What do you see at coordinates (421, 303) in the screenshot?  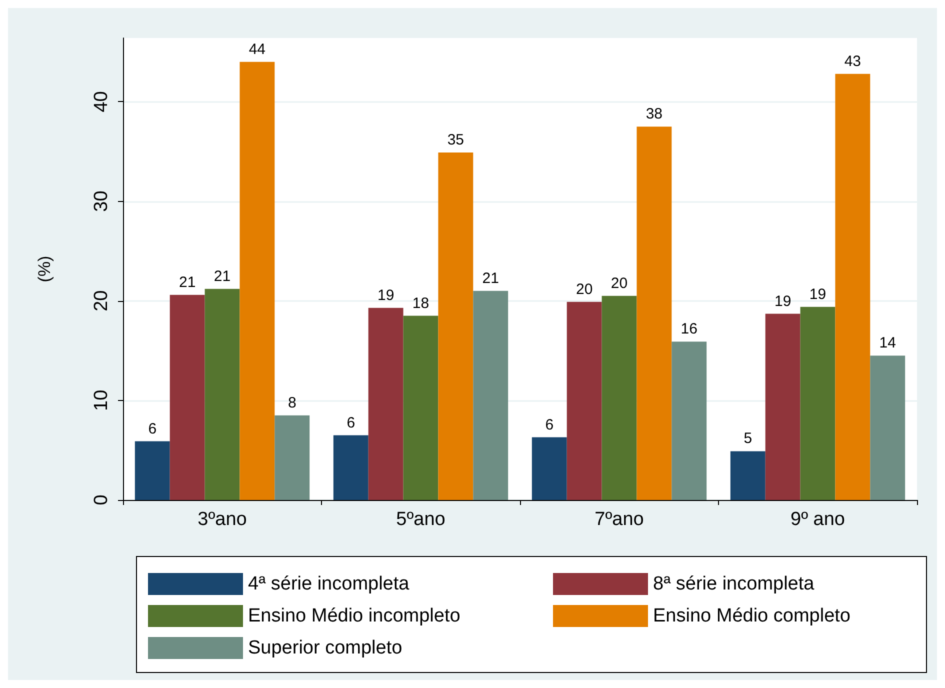 I see `data-label: 18` at bounding box center [421, 303].